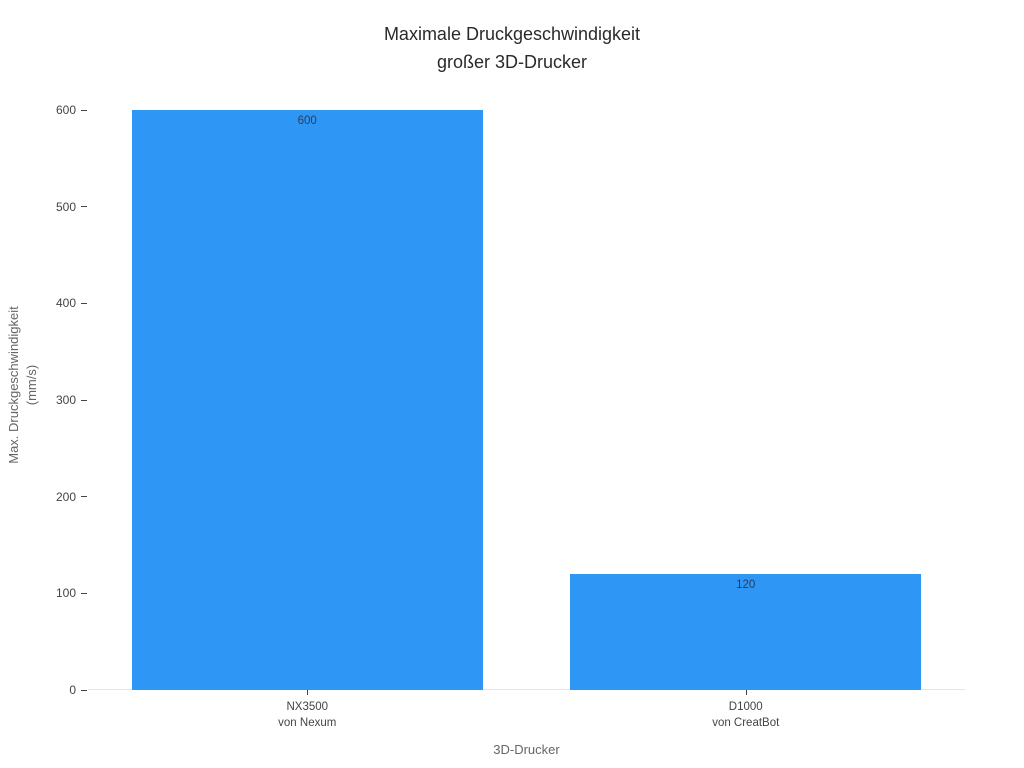  Describe the element at coordinates (22, 385) in the screenshot. I see `y-axis-title: Max. Druckgeschwindigkeit (mm/s)` at that location.